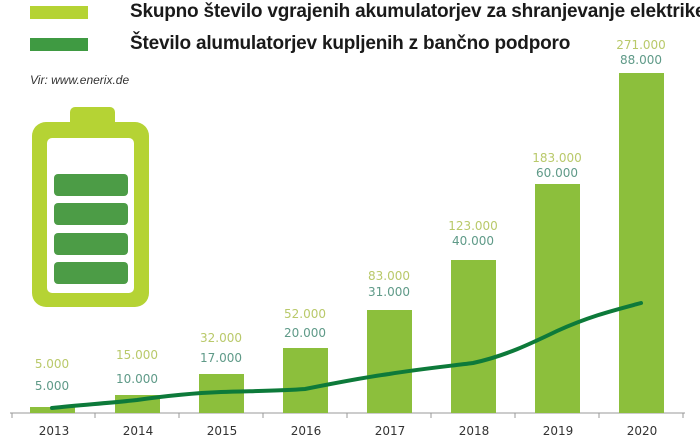  Describe the element at coordinates (52, 386) in the screenshot. I see `label-sub-2013: 5.000` at that location.